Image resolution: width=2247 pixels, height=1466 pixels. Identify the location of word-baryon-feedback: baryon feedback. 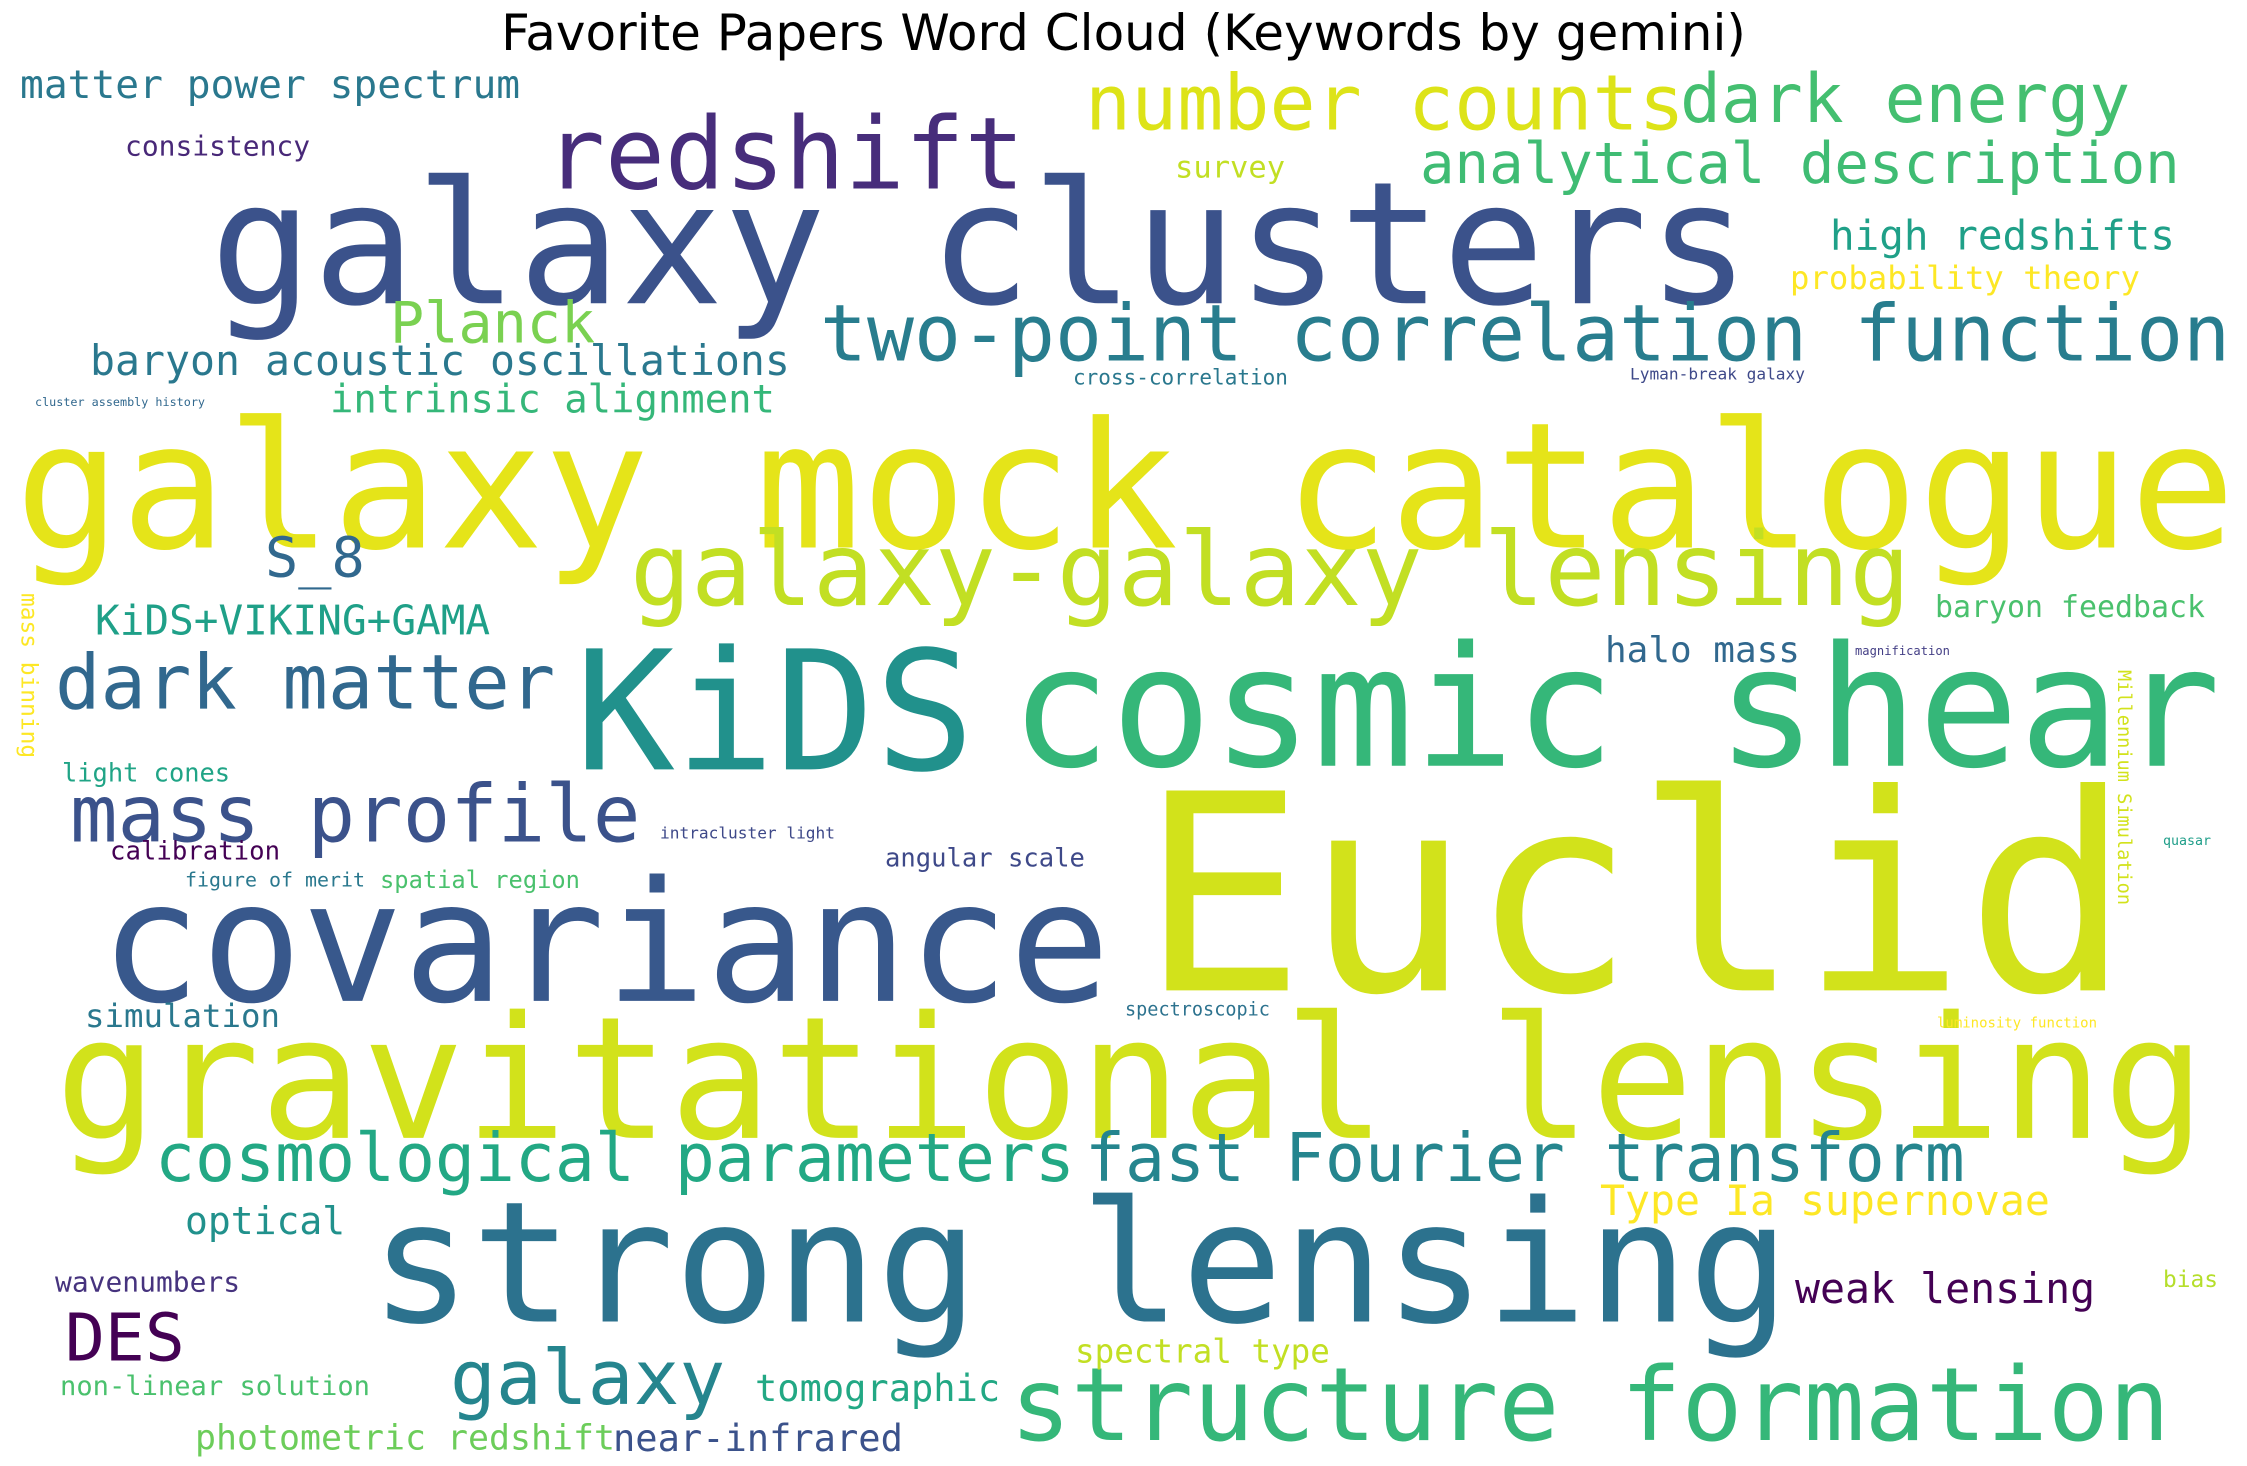
(2070, 607).